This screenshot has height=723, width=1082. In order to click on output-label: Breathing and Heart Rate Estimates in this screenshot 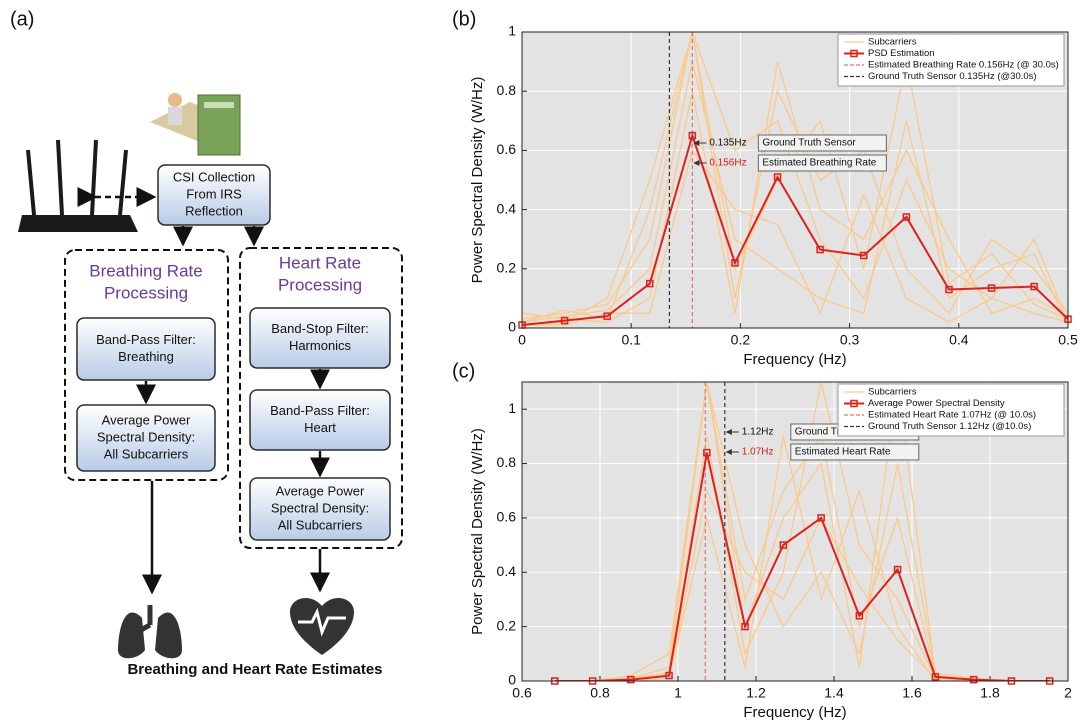, I will do `click(254, 669)`.